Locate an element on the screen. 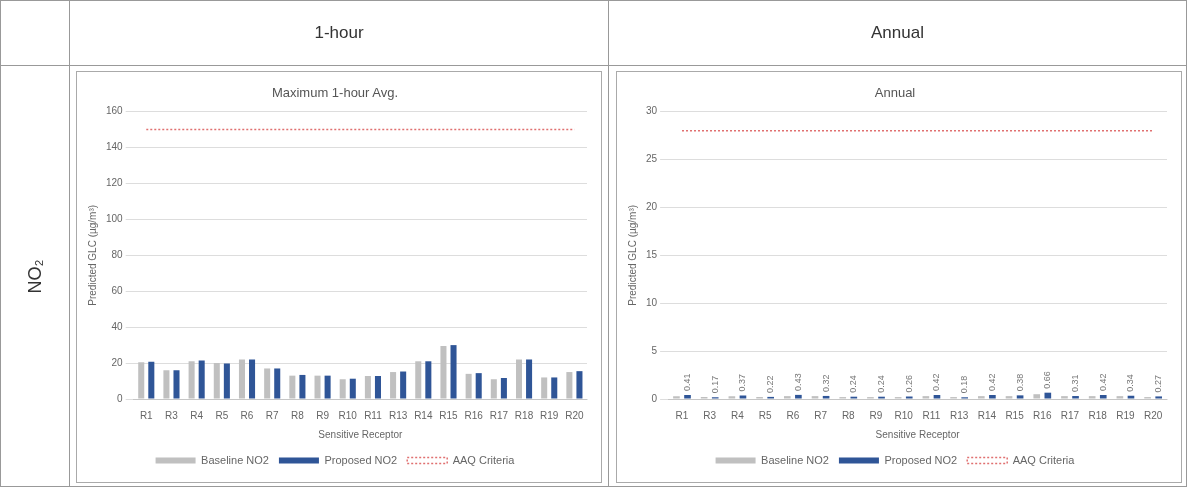 This screenshot has width=1187, height=487. y-tick-label: 120 is located at coordinates (115, 183).